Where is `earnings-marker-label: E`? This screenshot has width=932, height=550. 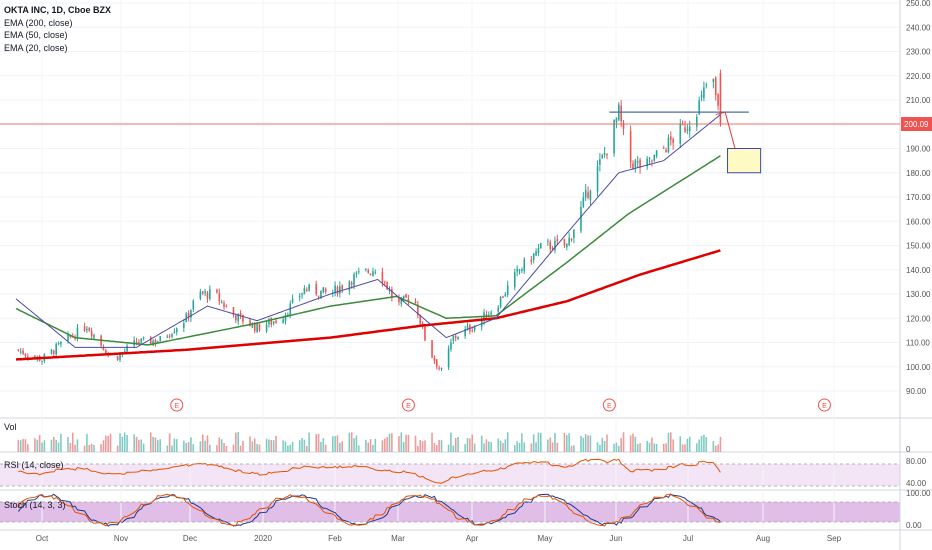
earnings-marker-label: E is located at coordinates (824, 406).